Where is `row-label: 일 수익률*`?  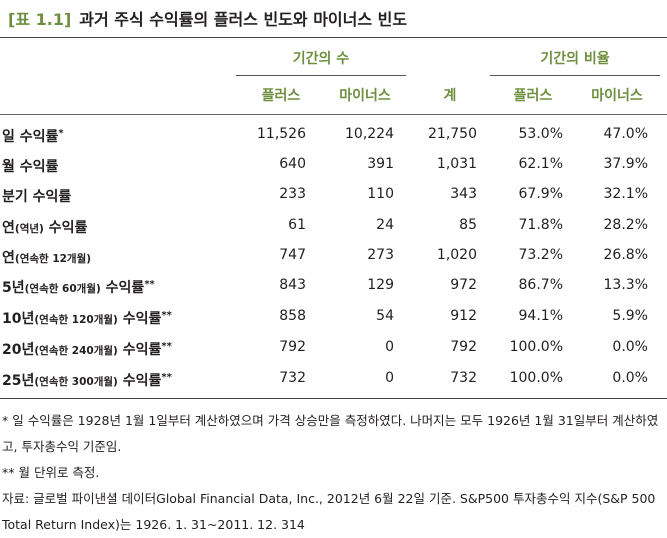
row-label: 일 수익률* is located at coordinates (33, 136).